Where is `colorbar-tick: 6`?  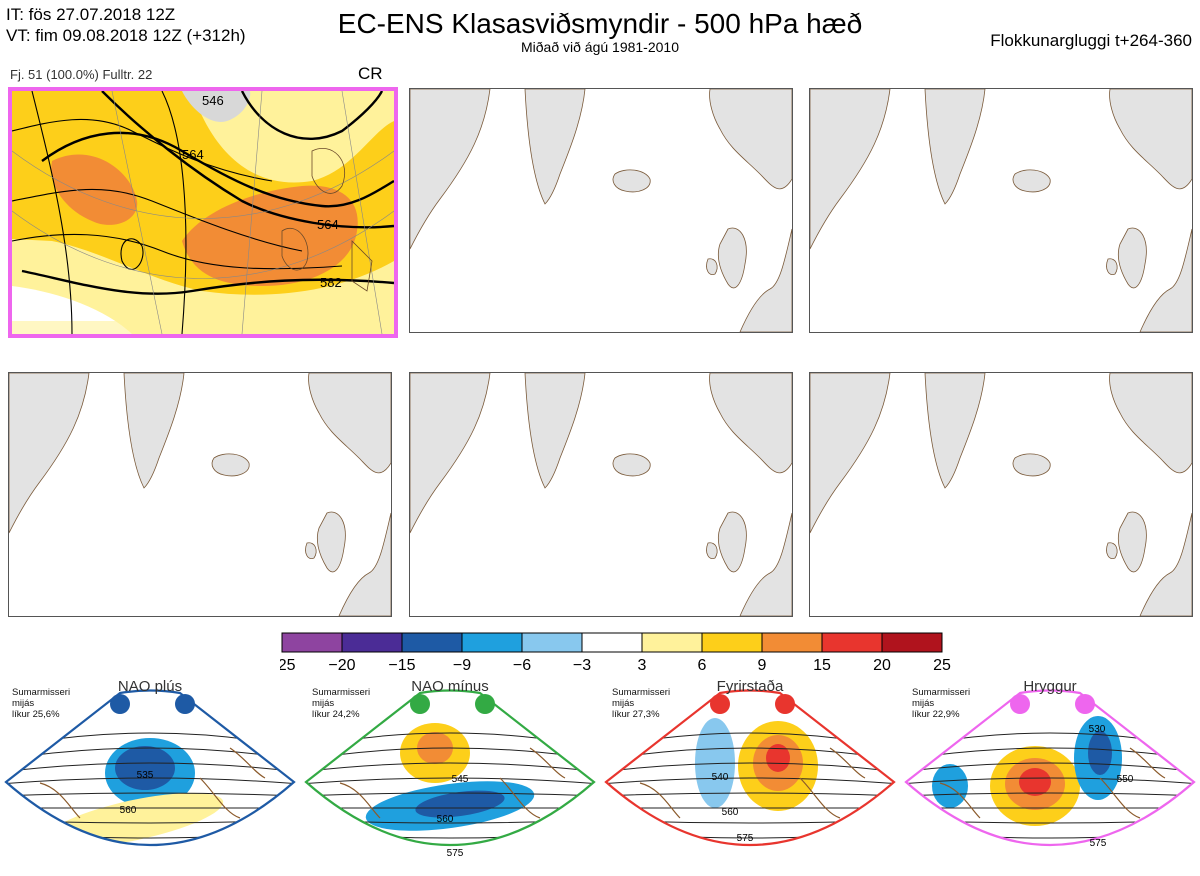
colorbar-tick: 6 is located at coordinates (702, 665).